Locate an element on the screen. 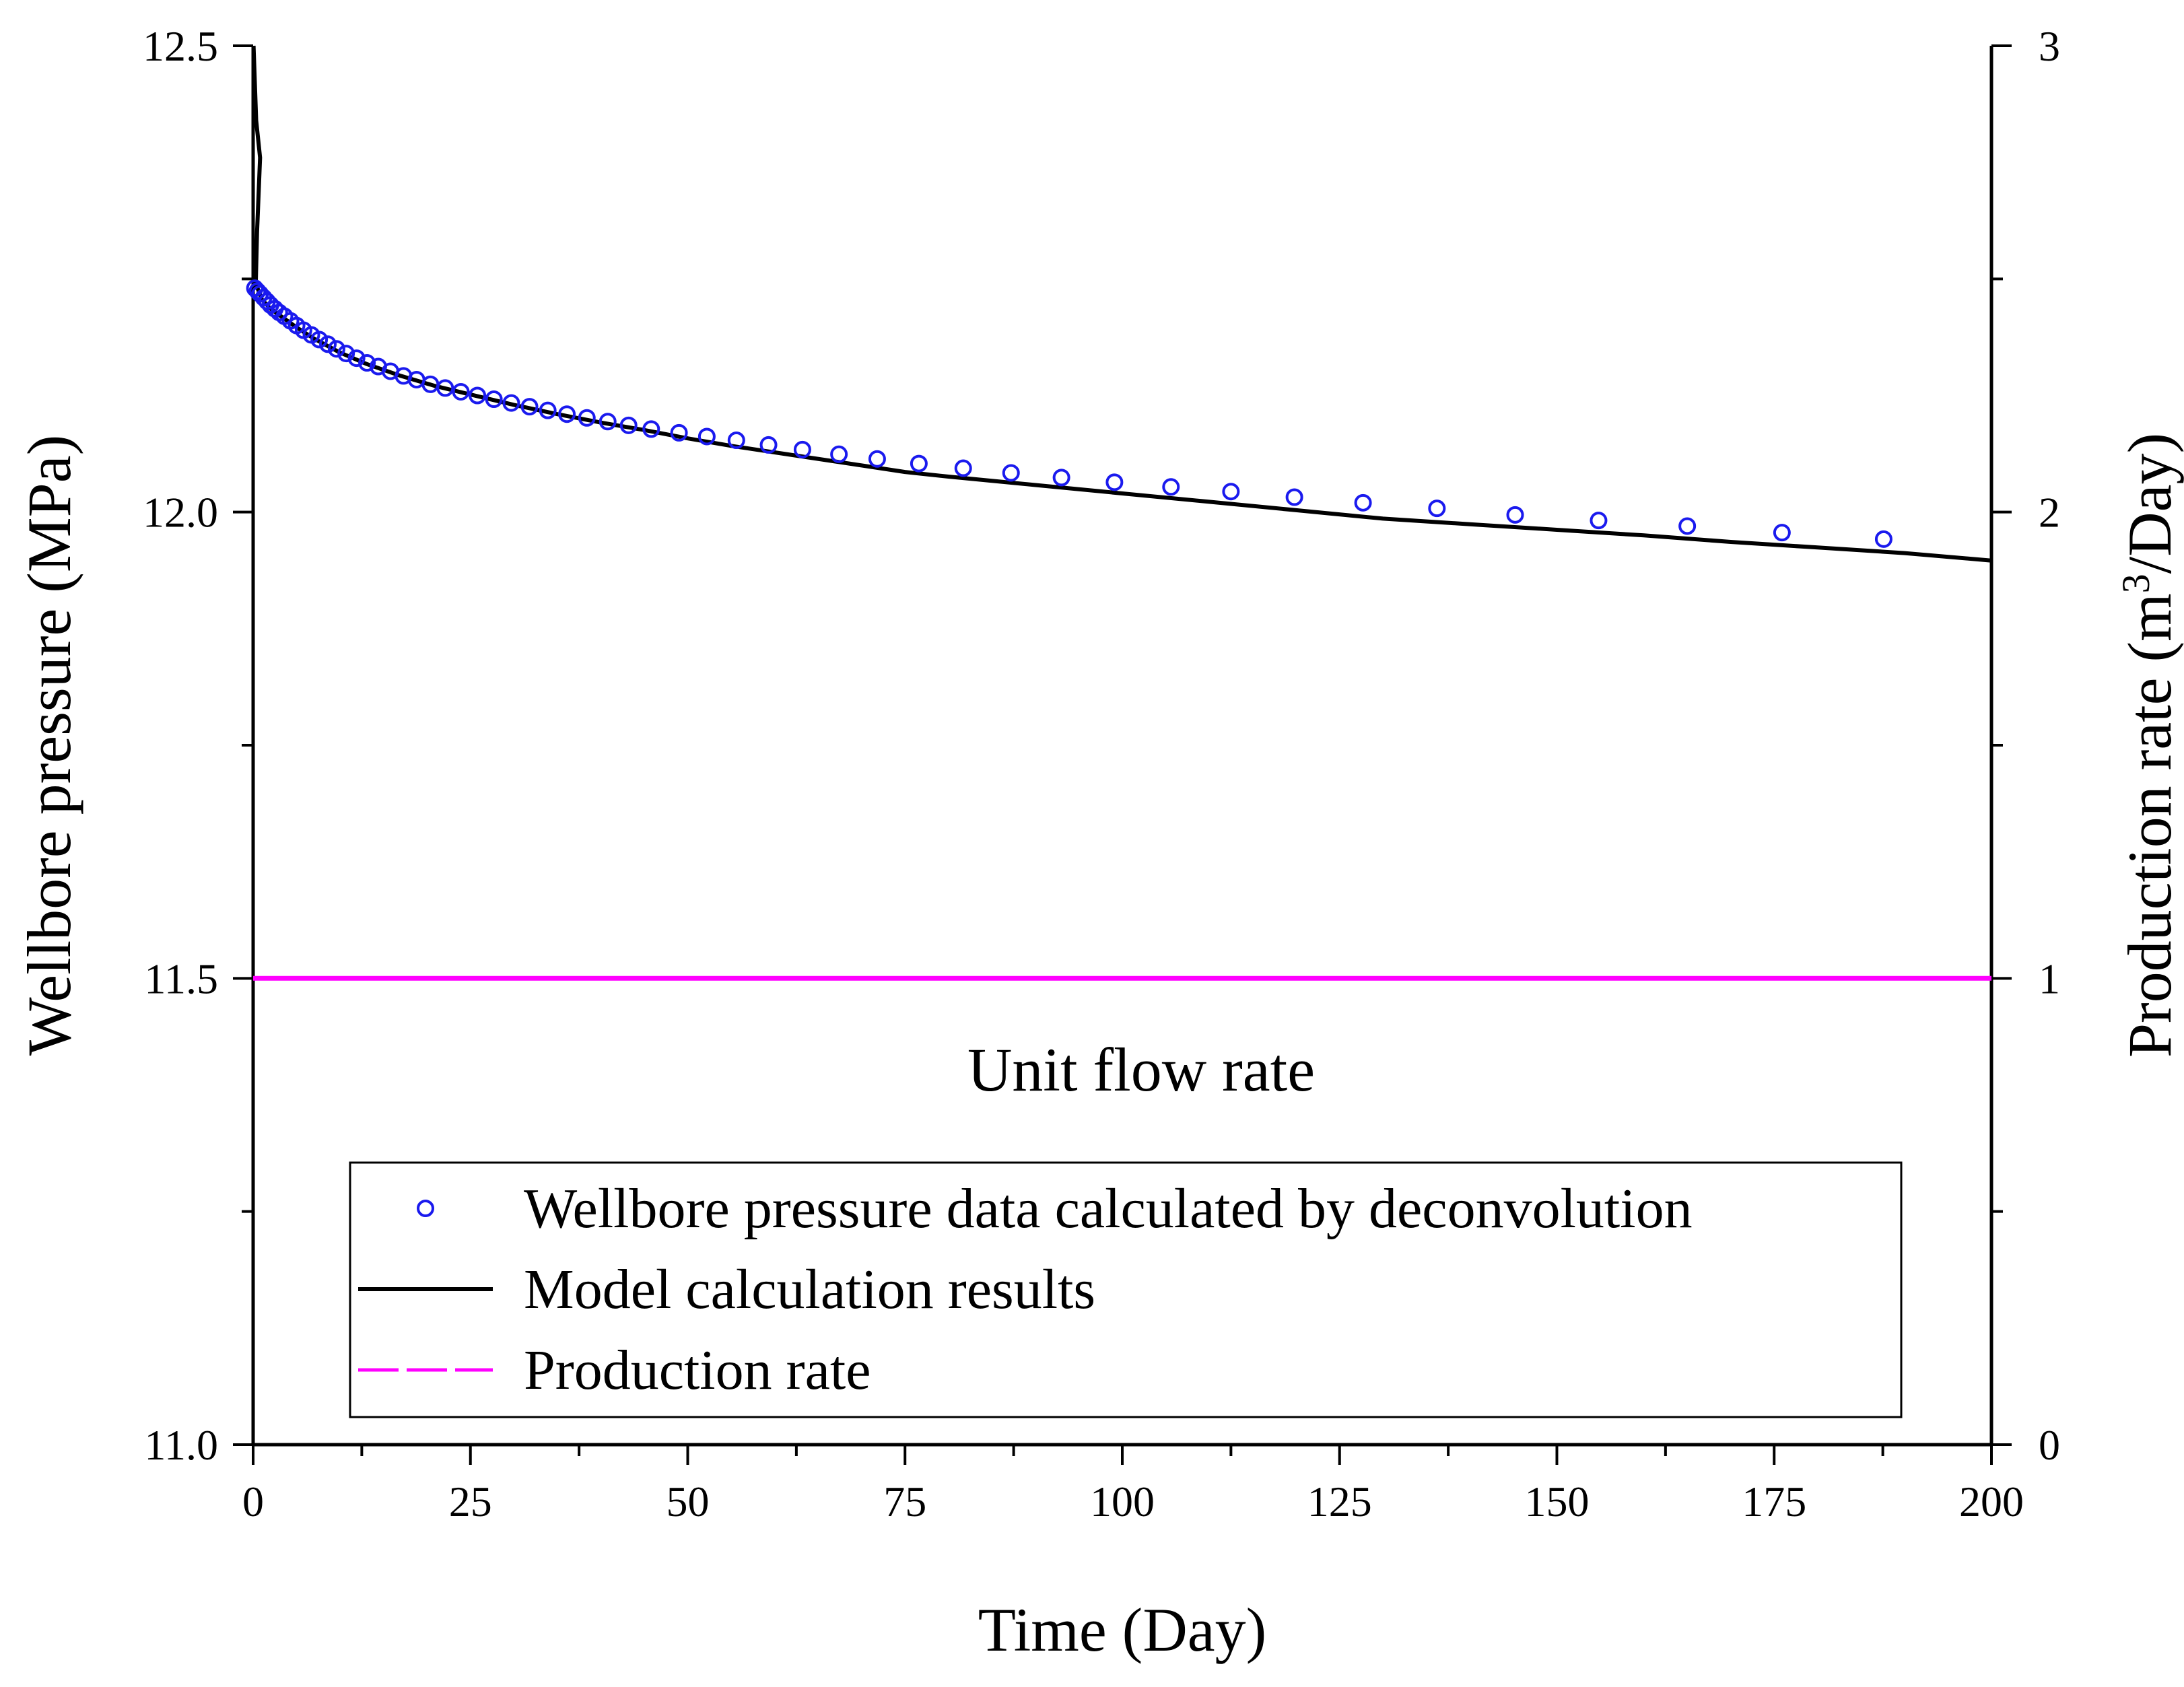 This screenshot has height=1687, width=2184. y-left-tick-label: 11.5 is located at coordinates (181, 978).